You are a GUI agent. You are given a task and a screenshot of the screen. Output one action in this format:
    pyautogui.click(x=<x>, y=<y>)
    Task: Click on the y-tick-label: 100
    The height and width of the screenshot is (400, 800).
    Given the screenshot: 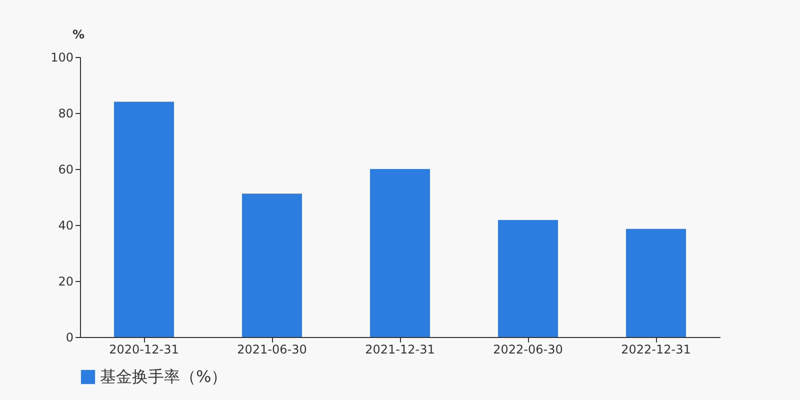 What is the action you would take?
    pyautogui.click(x=62, y=57)
    